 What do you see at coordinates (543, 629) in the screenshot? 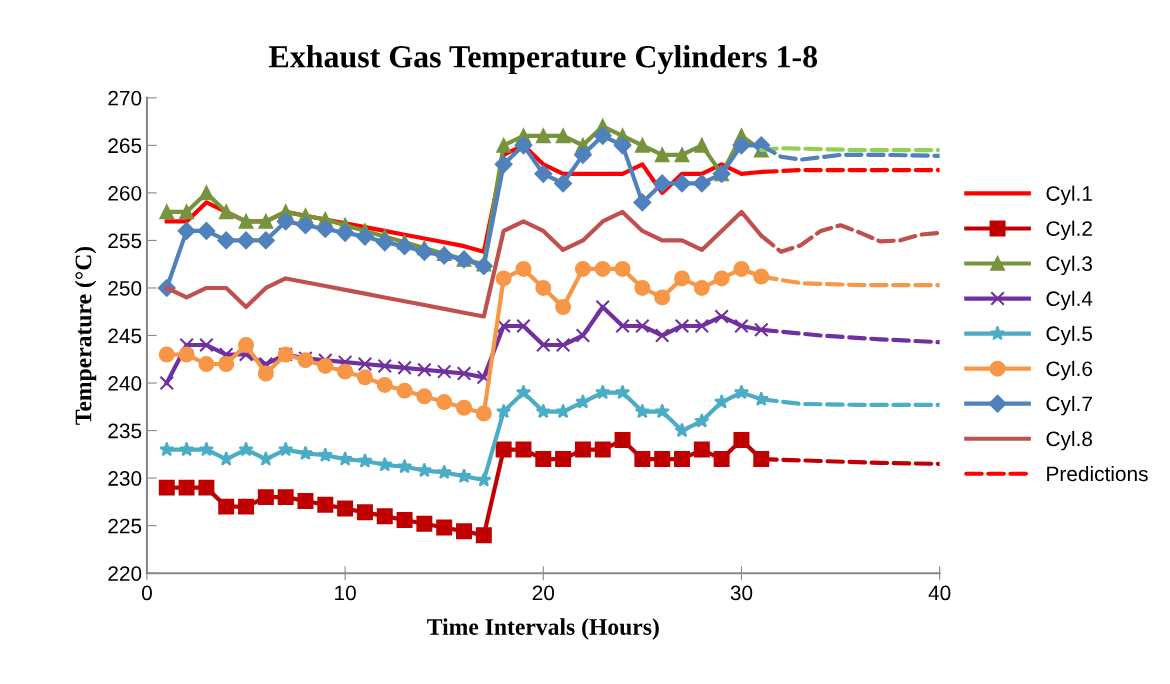
I see `x-axis-title: Time Intervals (Hours)` at bounding box center [543, 629].